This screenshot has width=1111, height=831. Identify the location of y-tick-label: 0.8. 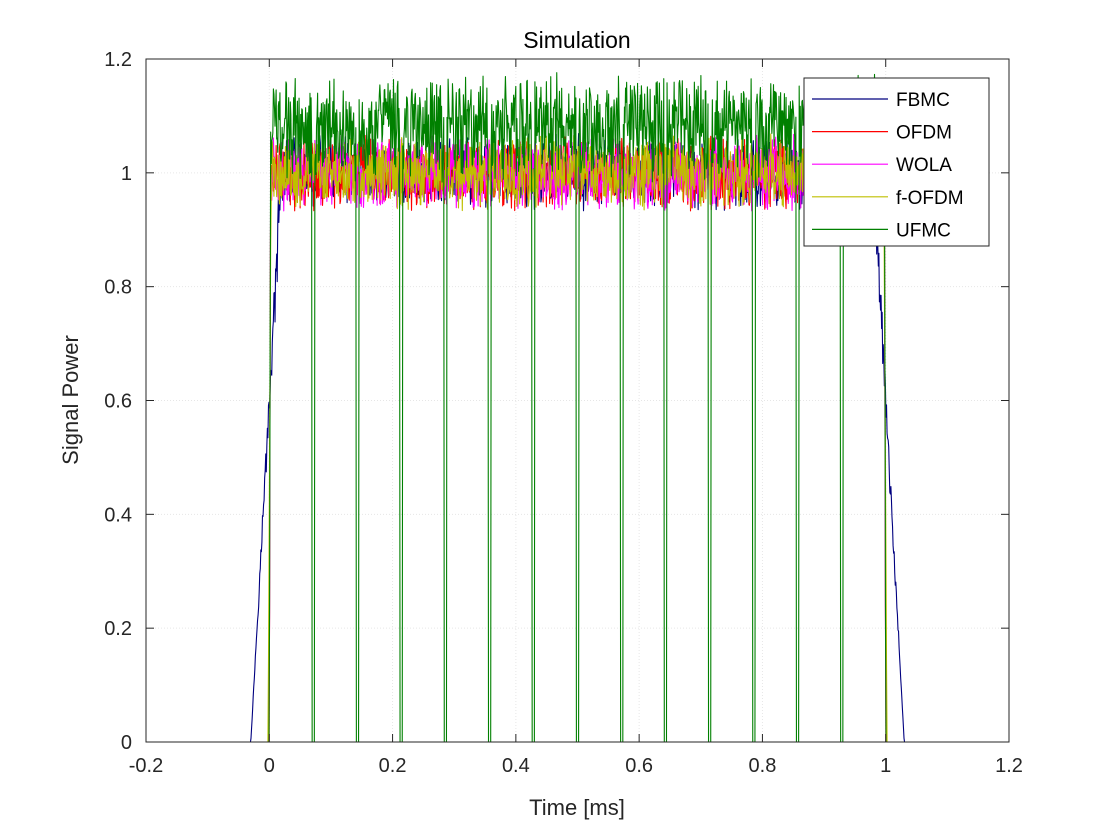
(118, 288).